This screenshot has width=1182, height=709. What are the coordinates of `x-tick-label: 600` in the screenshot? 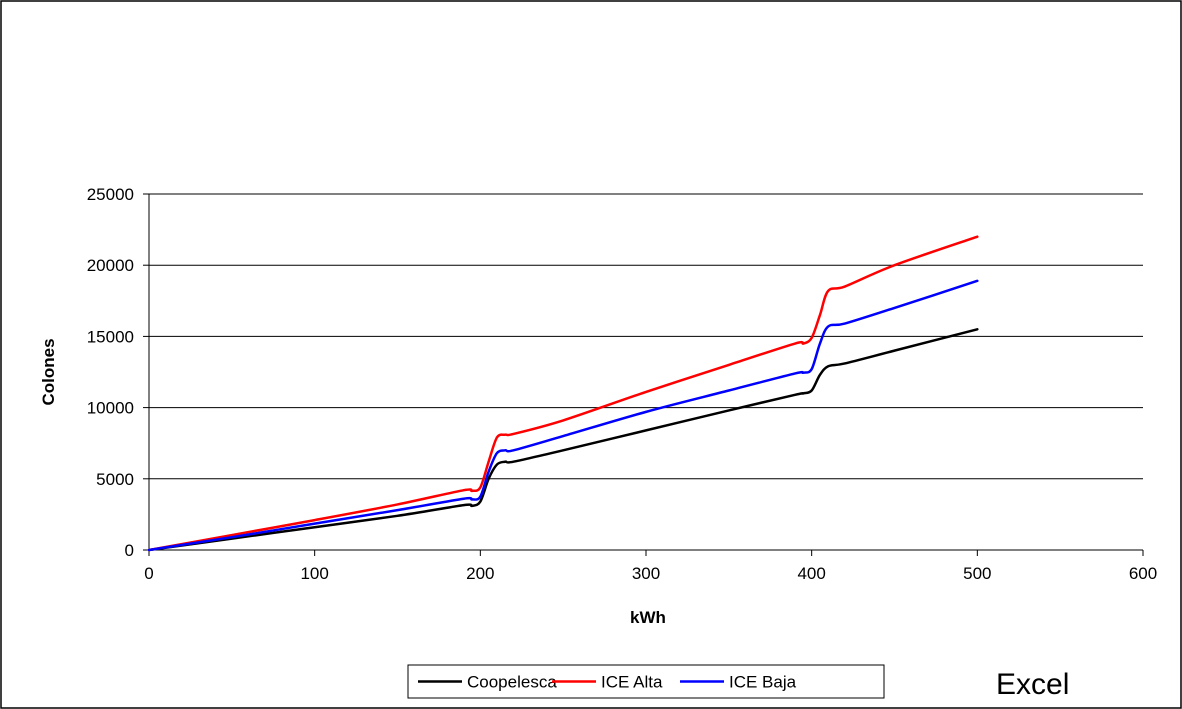 It's located at (1143, 573).